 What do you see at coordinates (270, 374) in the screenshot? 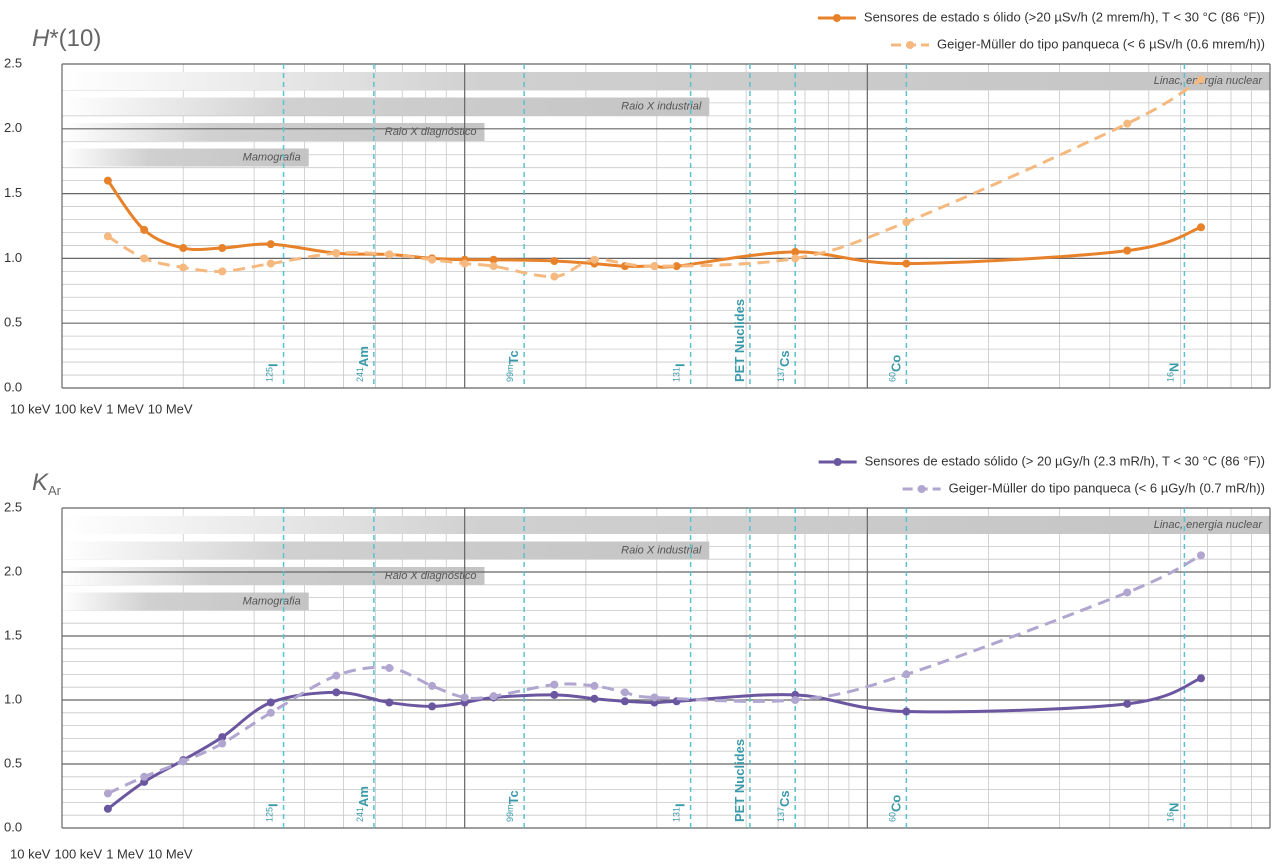
I see `nuclide-mass: 125` at bounding box center [270, 374].